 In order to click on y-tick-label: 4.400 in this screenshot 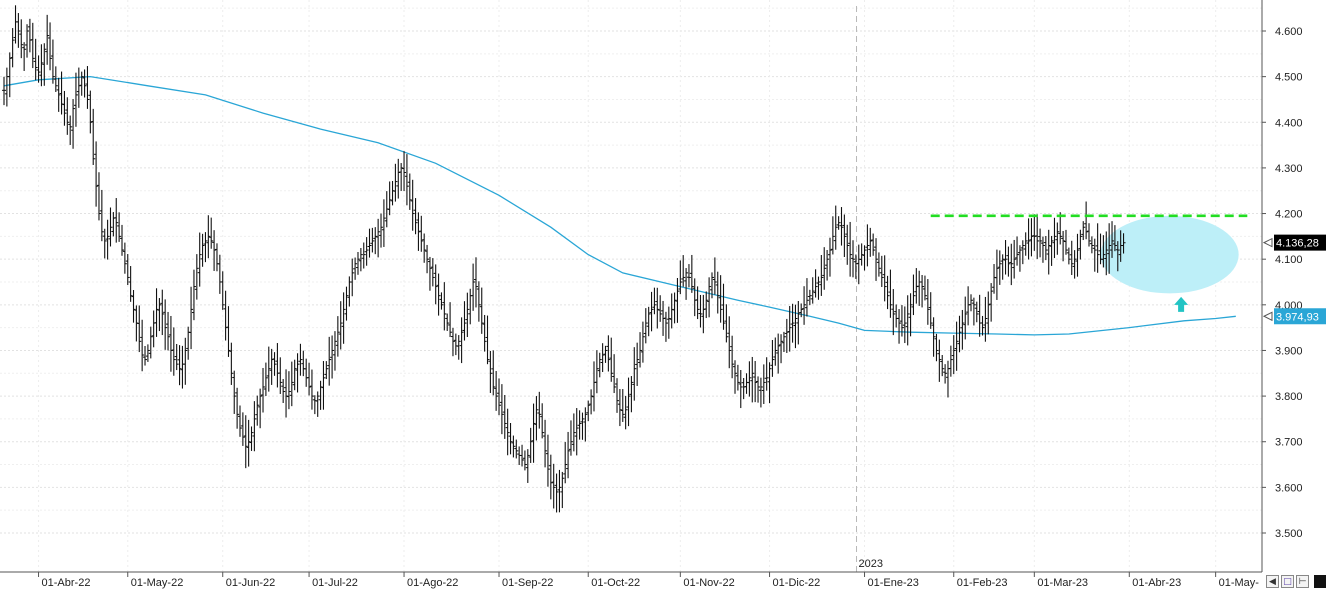, I will do `click(1289, 123)`.